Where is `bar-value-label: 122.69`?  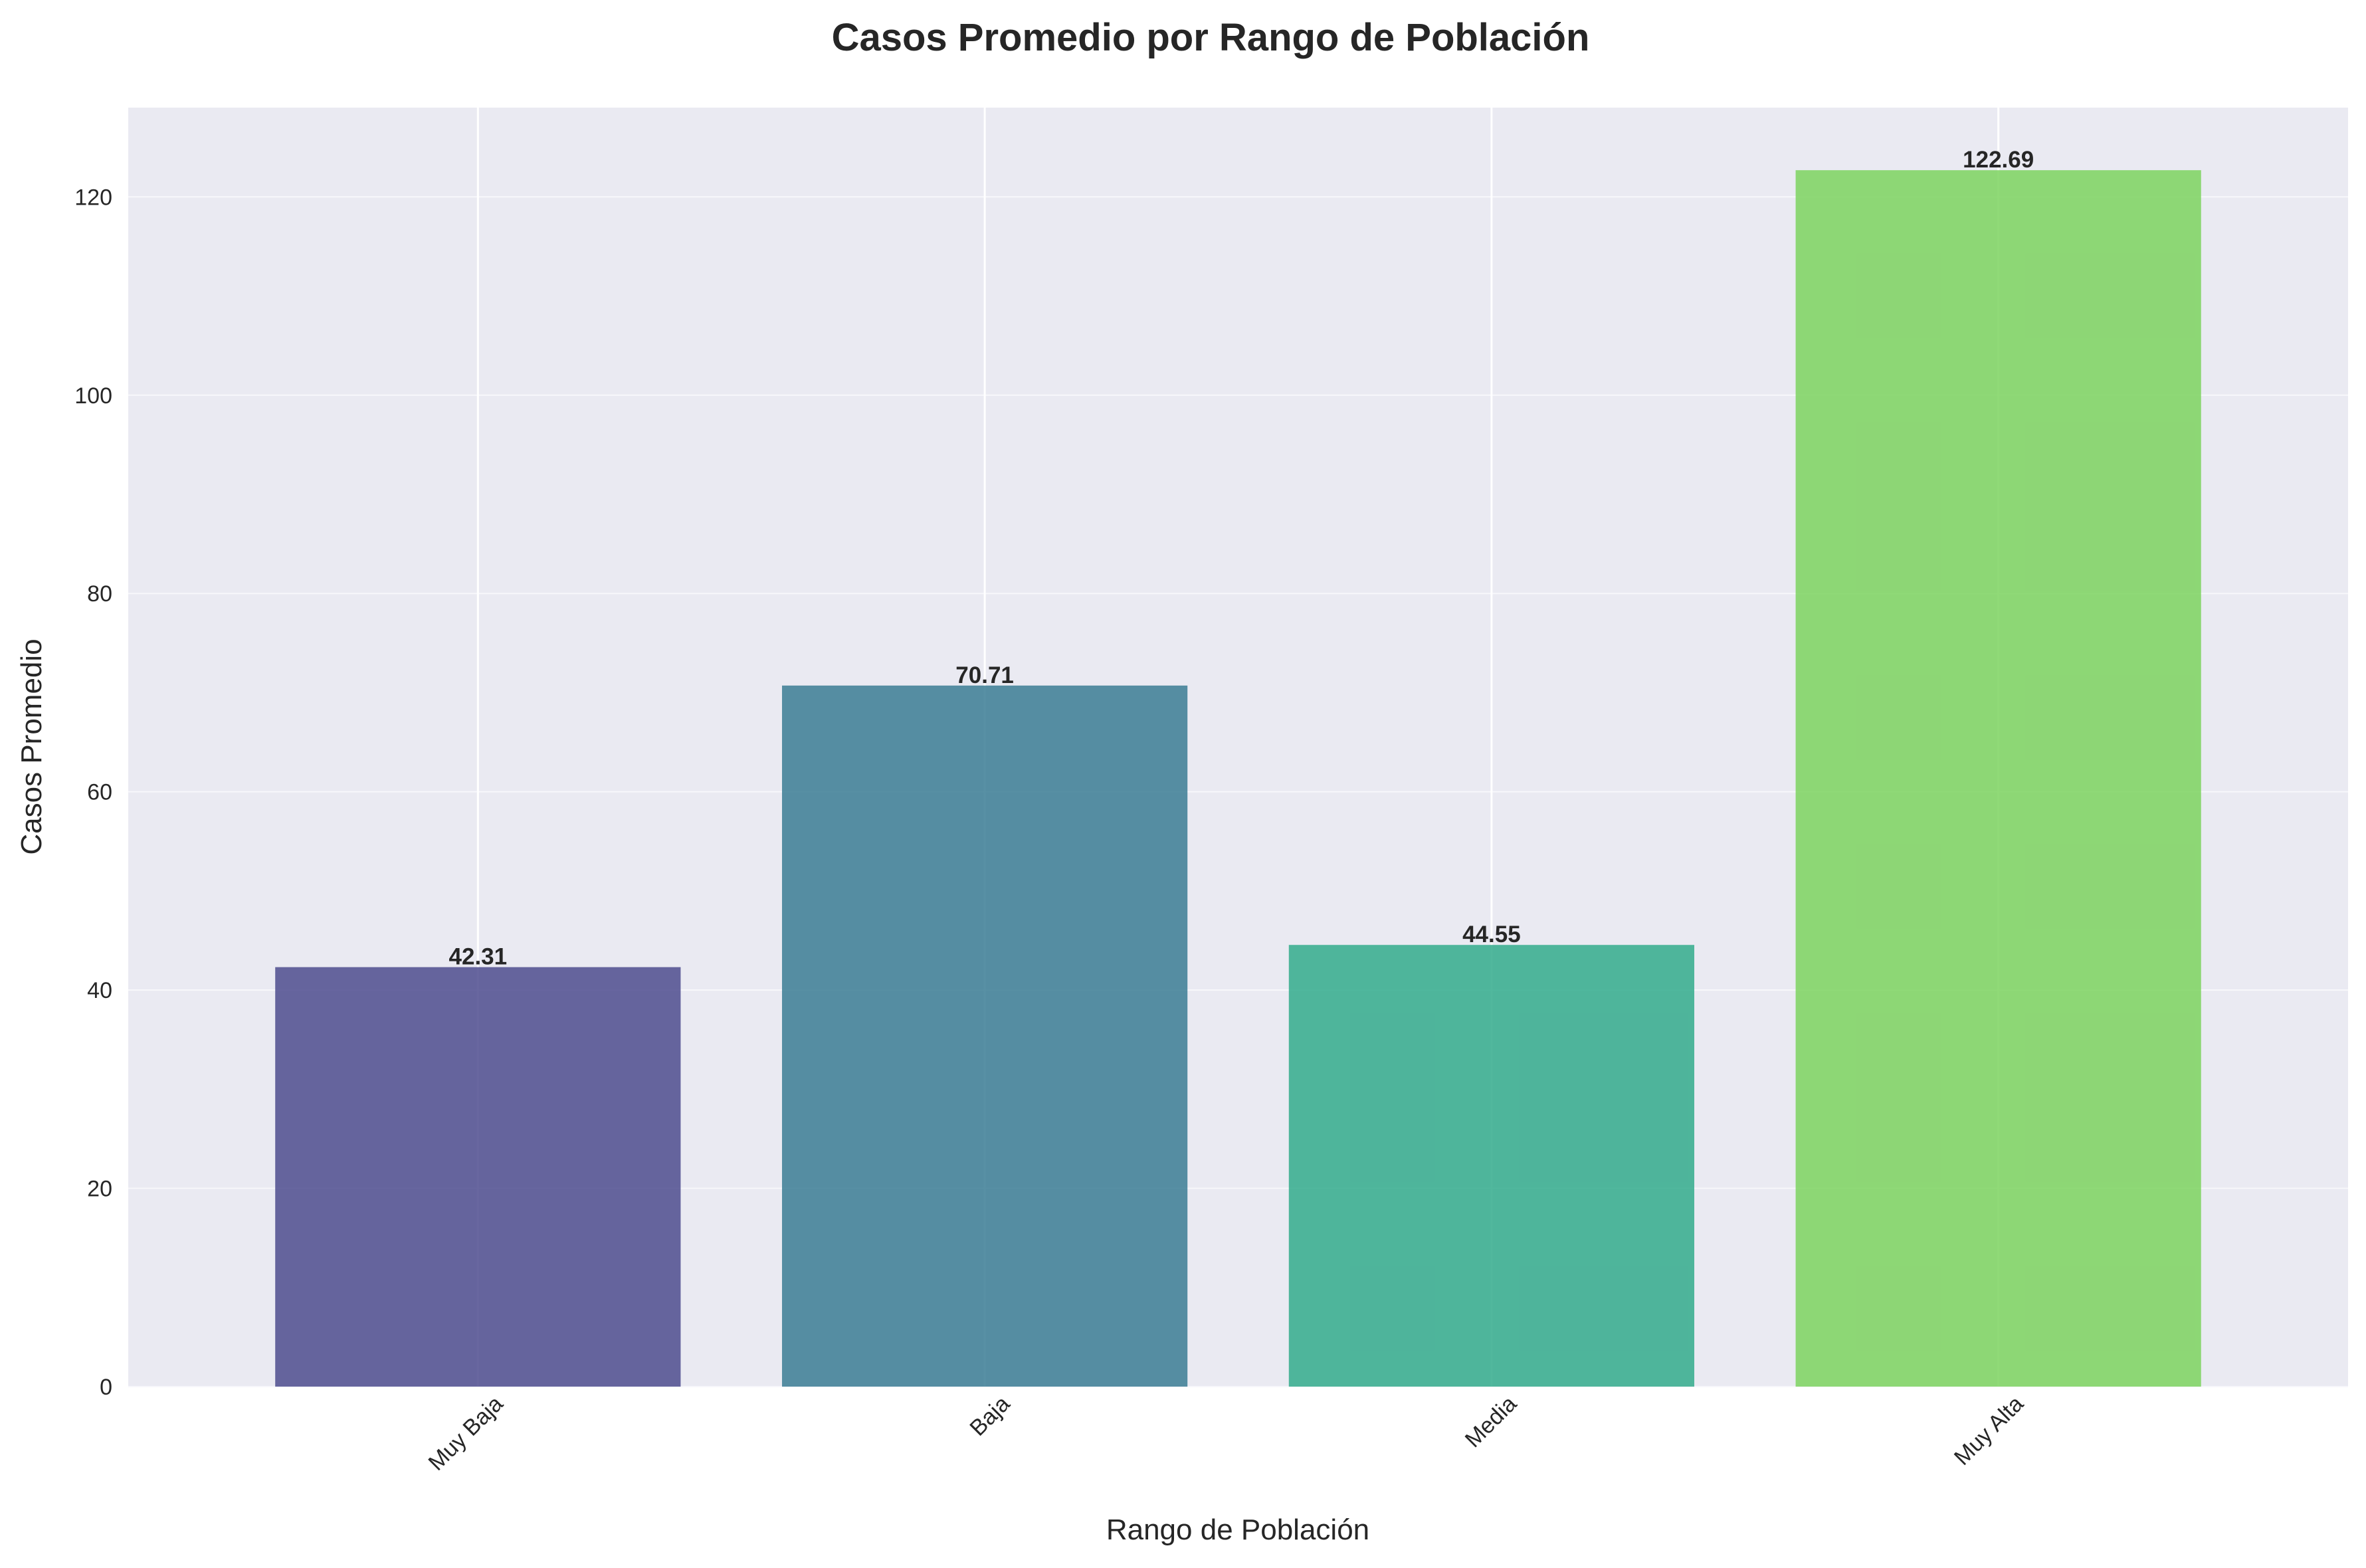
bar-value-label: 122.69 is located at coordinates (1999, 160).